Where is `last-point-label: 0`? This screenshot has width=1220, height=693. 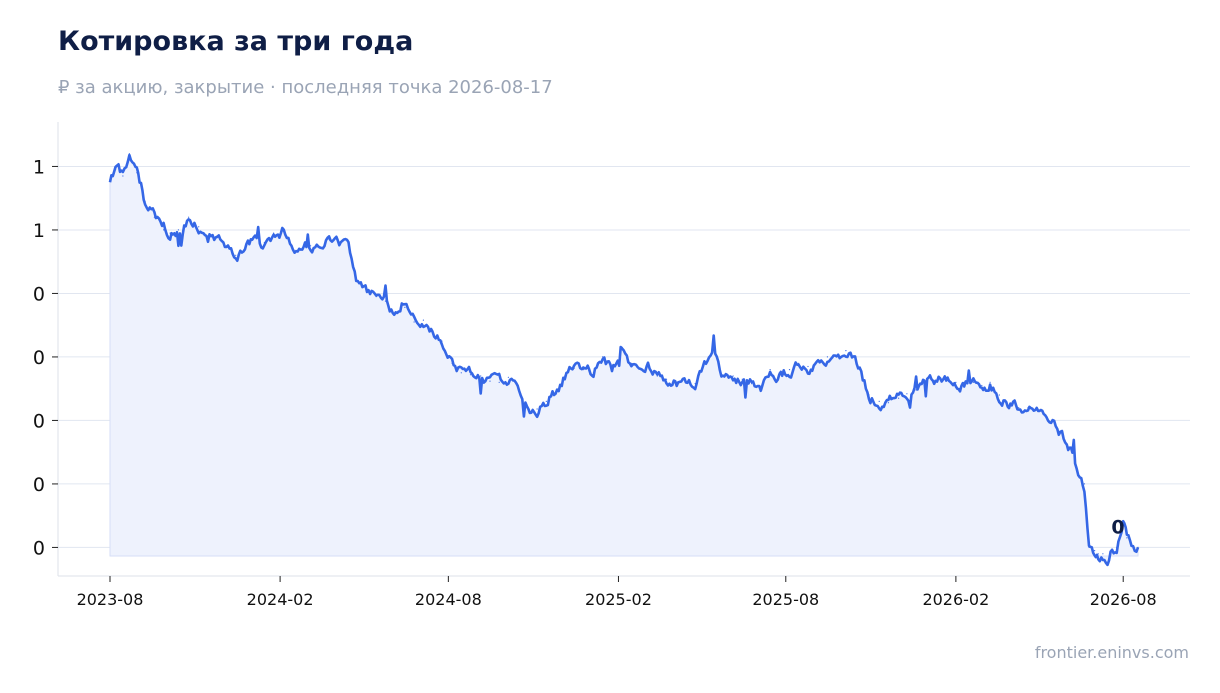 last-point-label: 0 is located at coordinates (1117, 527).